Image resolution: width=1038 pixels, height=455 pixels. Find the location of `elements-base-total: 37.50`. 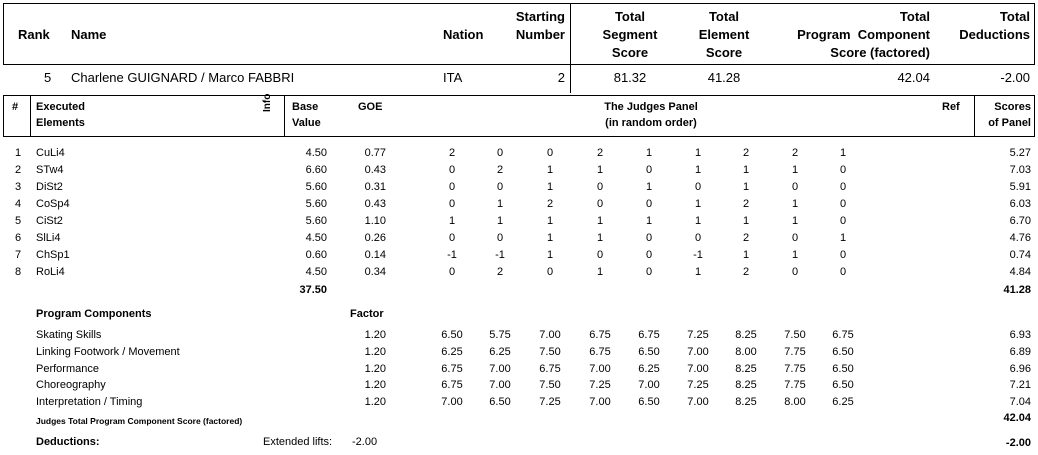

elements-base-total: 37.50 is located at coordinates (313, 290).